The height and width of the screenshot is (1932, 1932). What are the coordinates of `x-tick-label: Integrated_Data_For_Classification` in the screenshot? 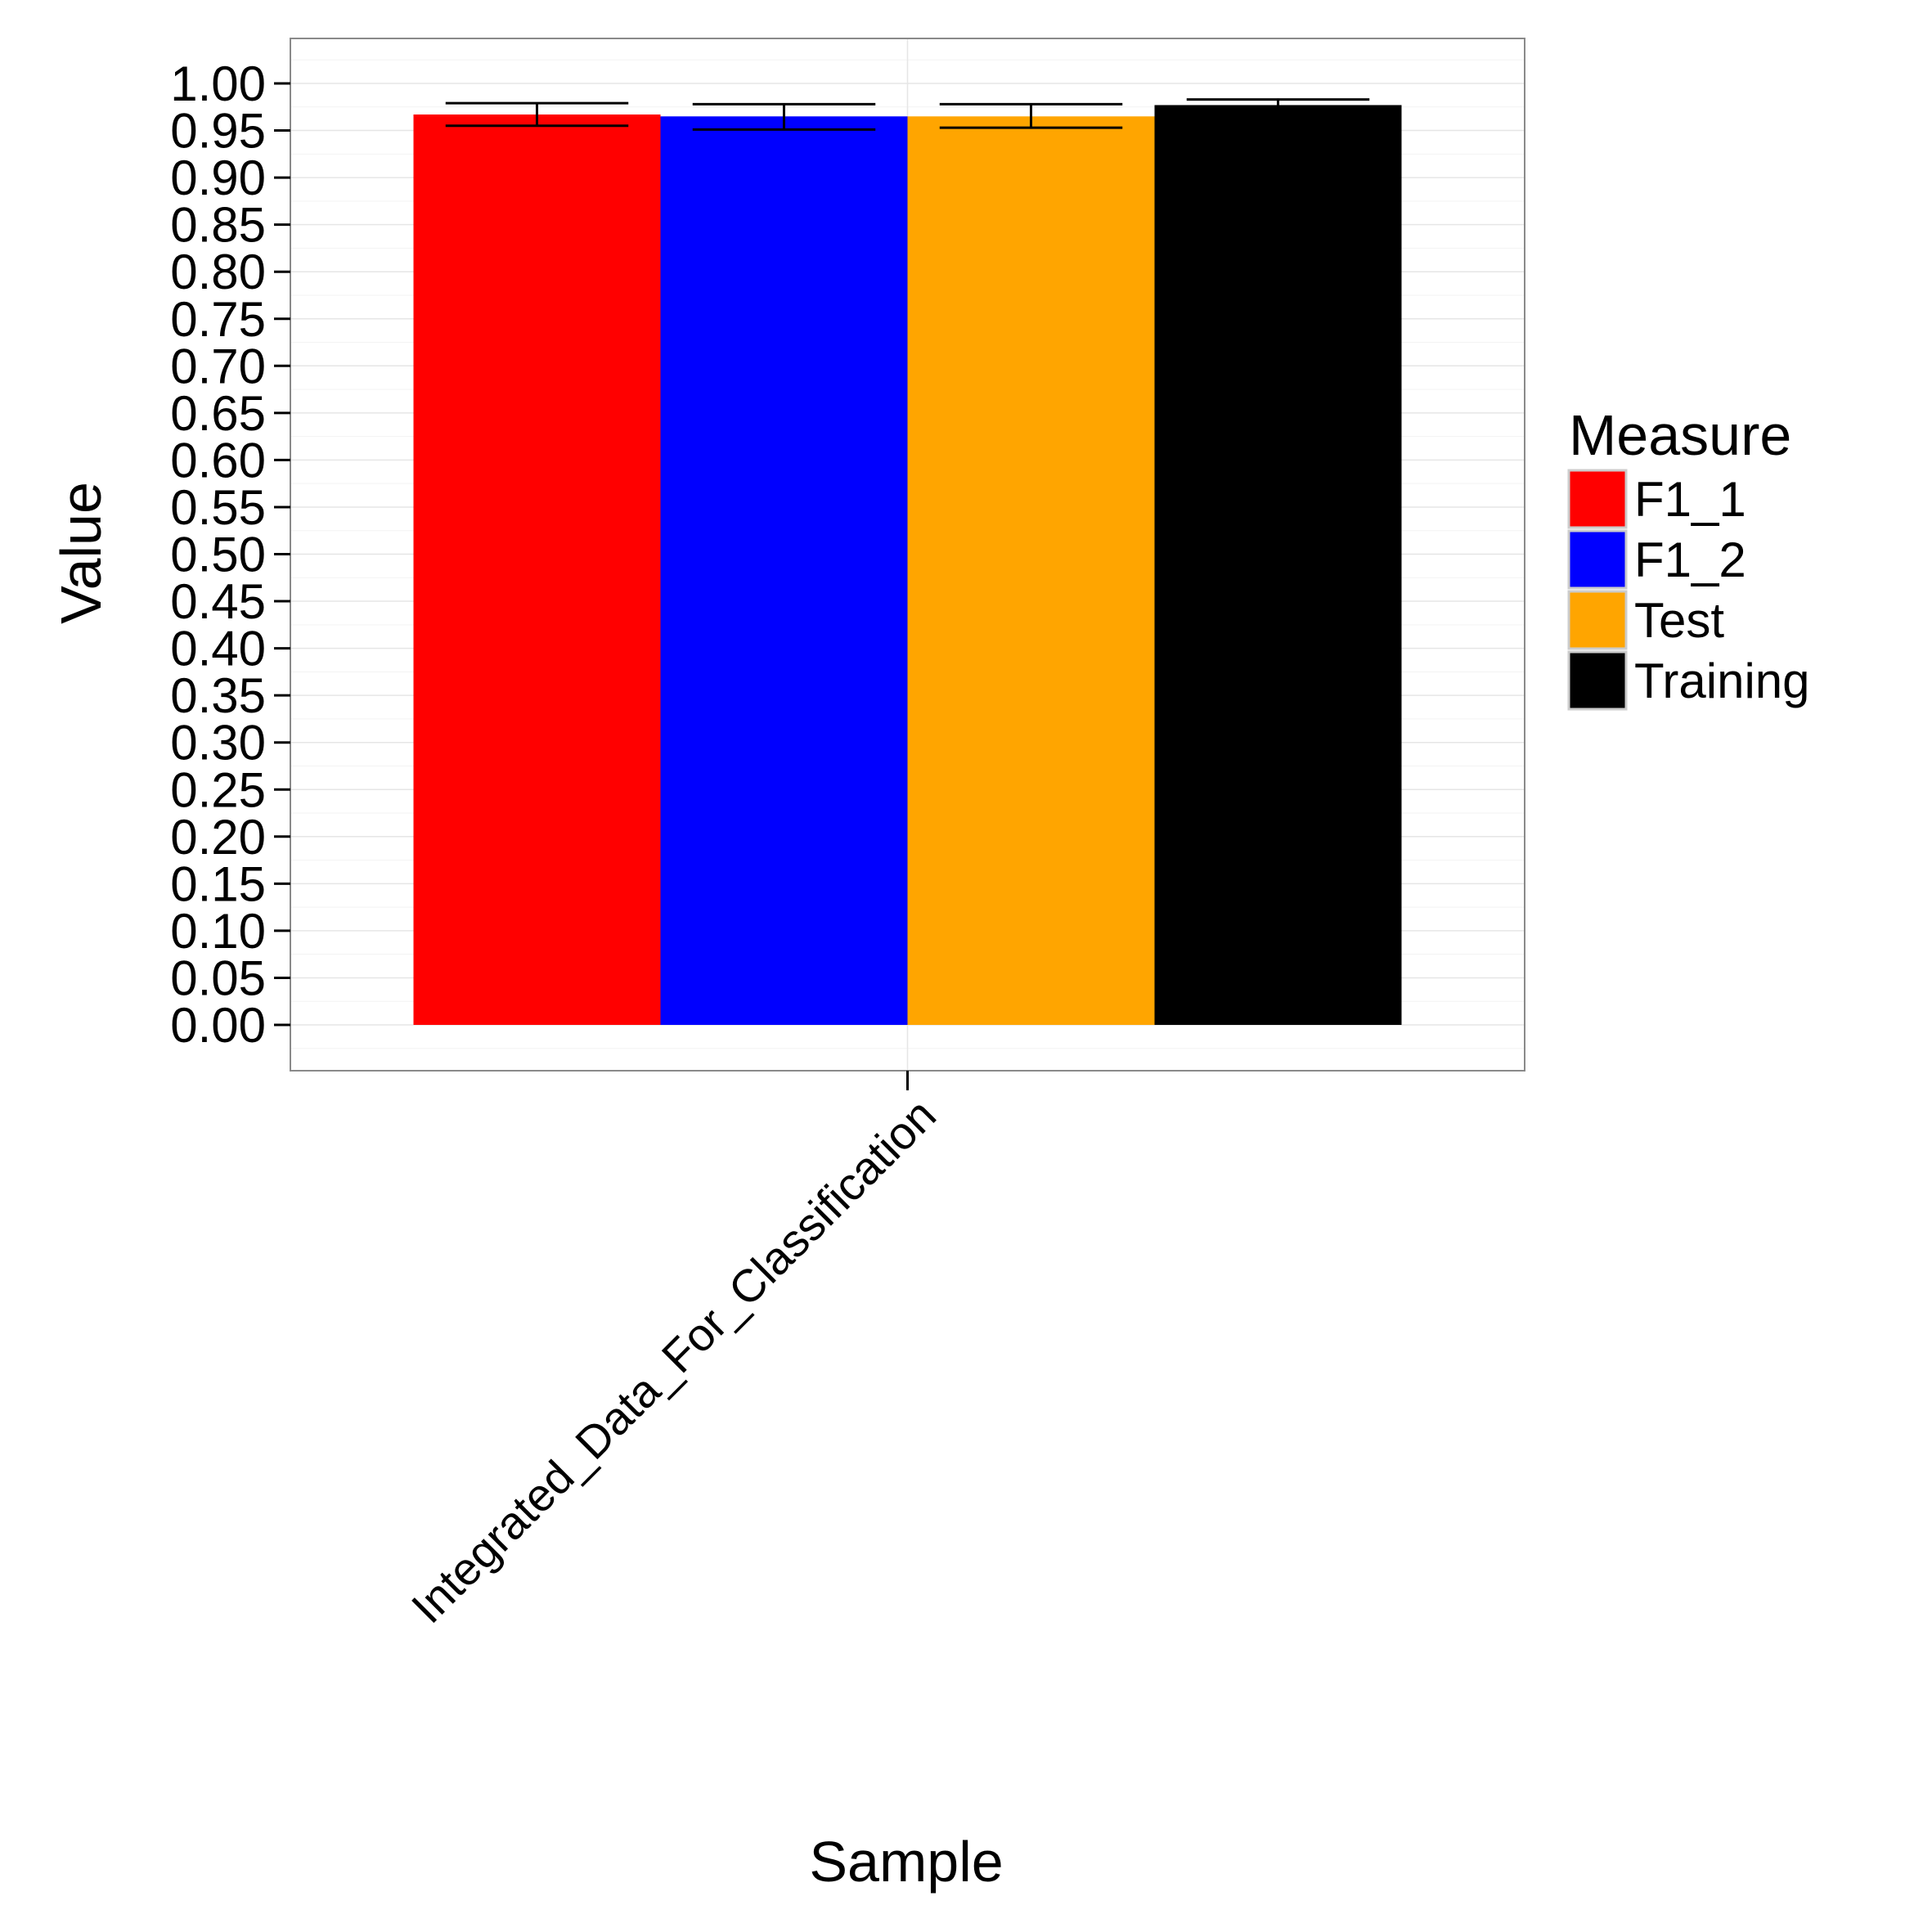 It's located at (674, 1361).